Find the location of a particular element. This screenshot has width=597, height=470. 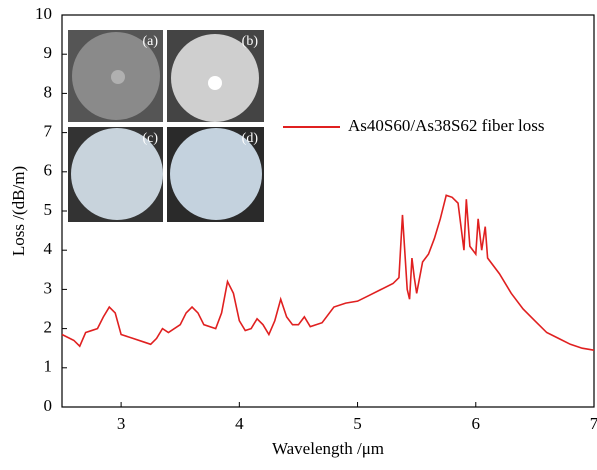

y-tick-label: 5 is located at coordinates (48, 209).